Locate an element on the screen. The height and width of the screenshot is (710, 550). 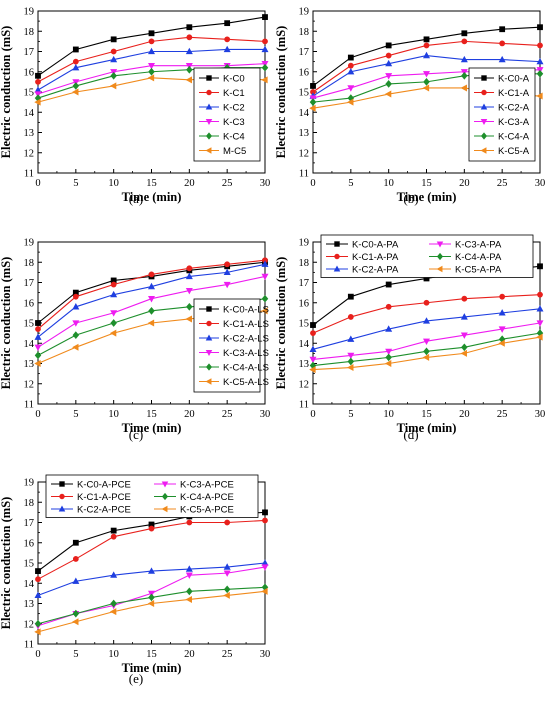
legend: K-C0-A K-C1-A K-C2-A K-C3-A K-C4-A K-C5-A is located at coordinates (502, 114).